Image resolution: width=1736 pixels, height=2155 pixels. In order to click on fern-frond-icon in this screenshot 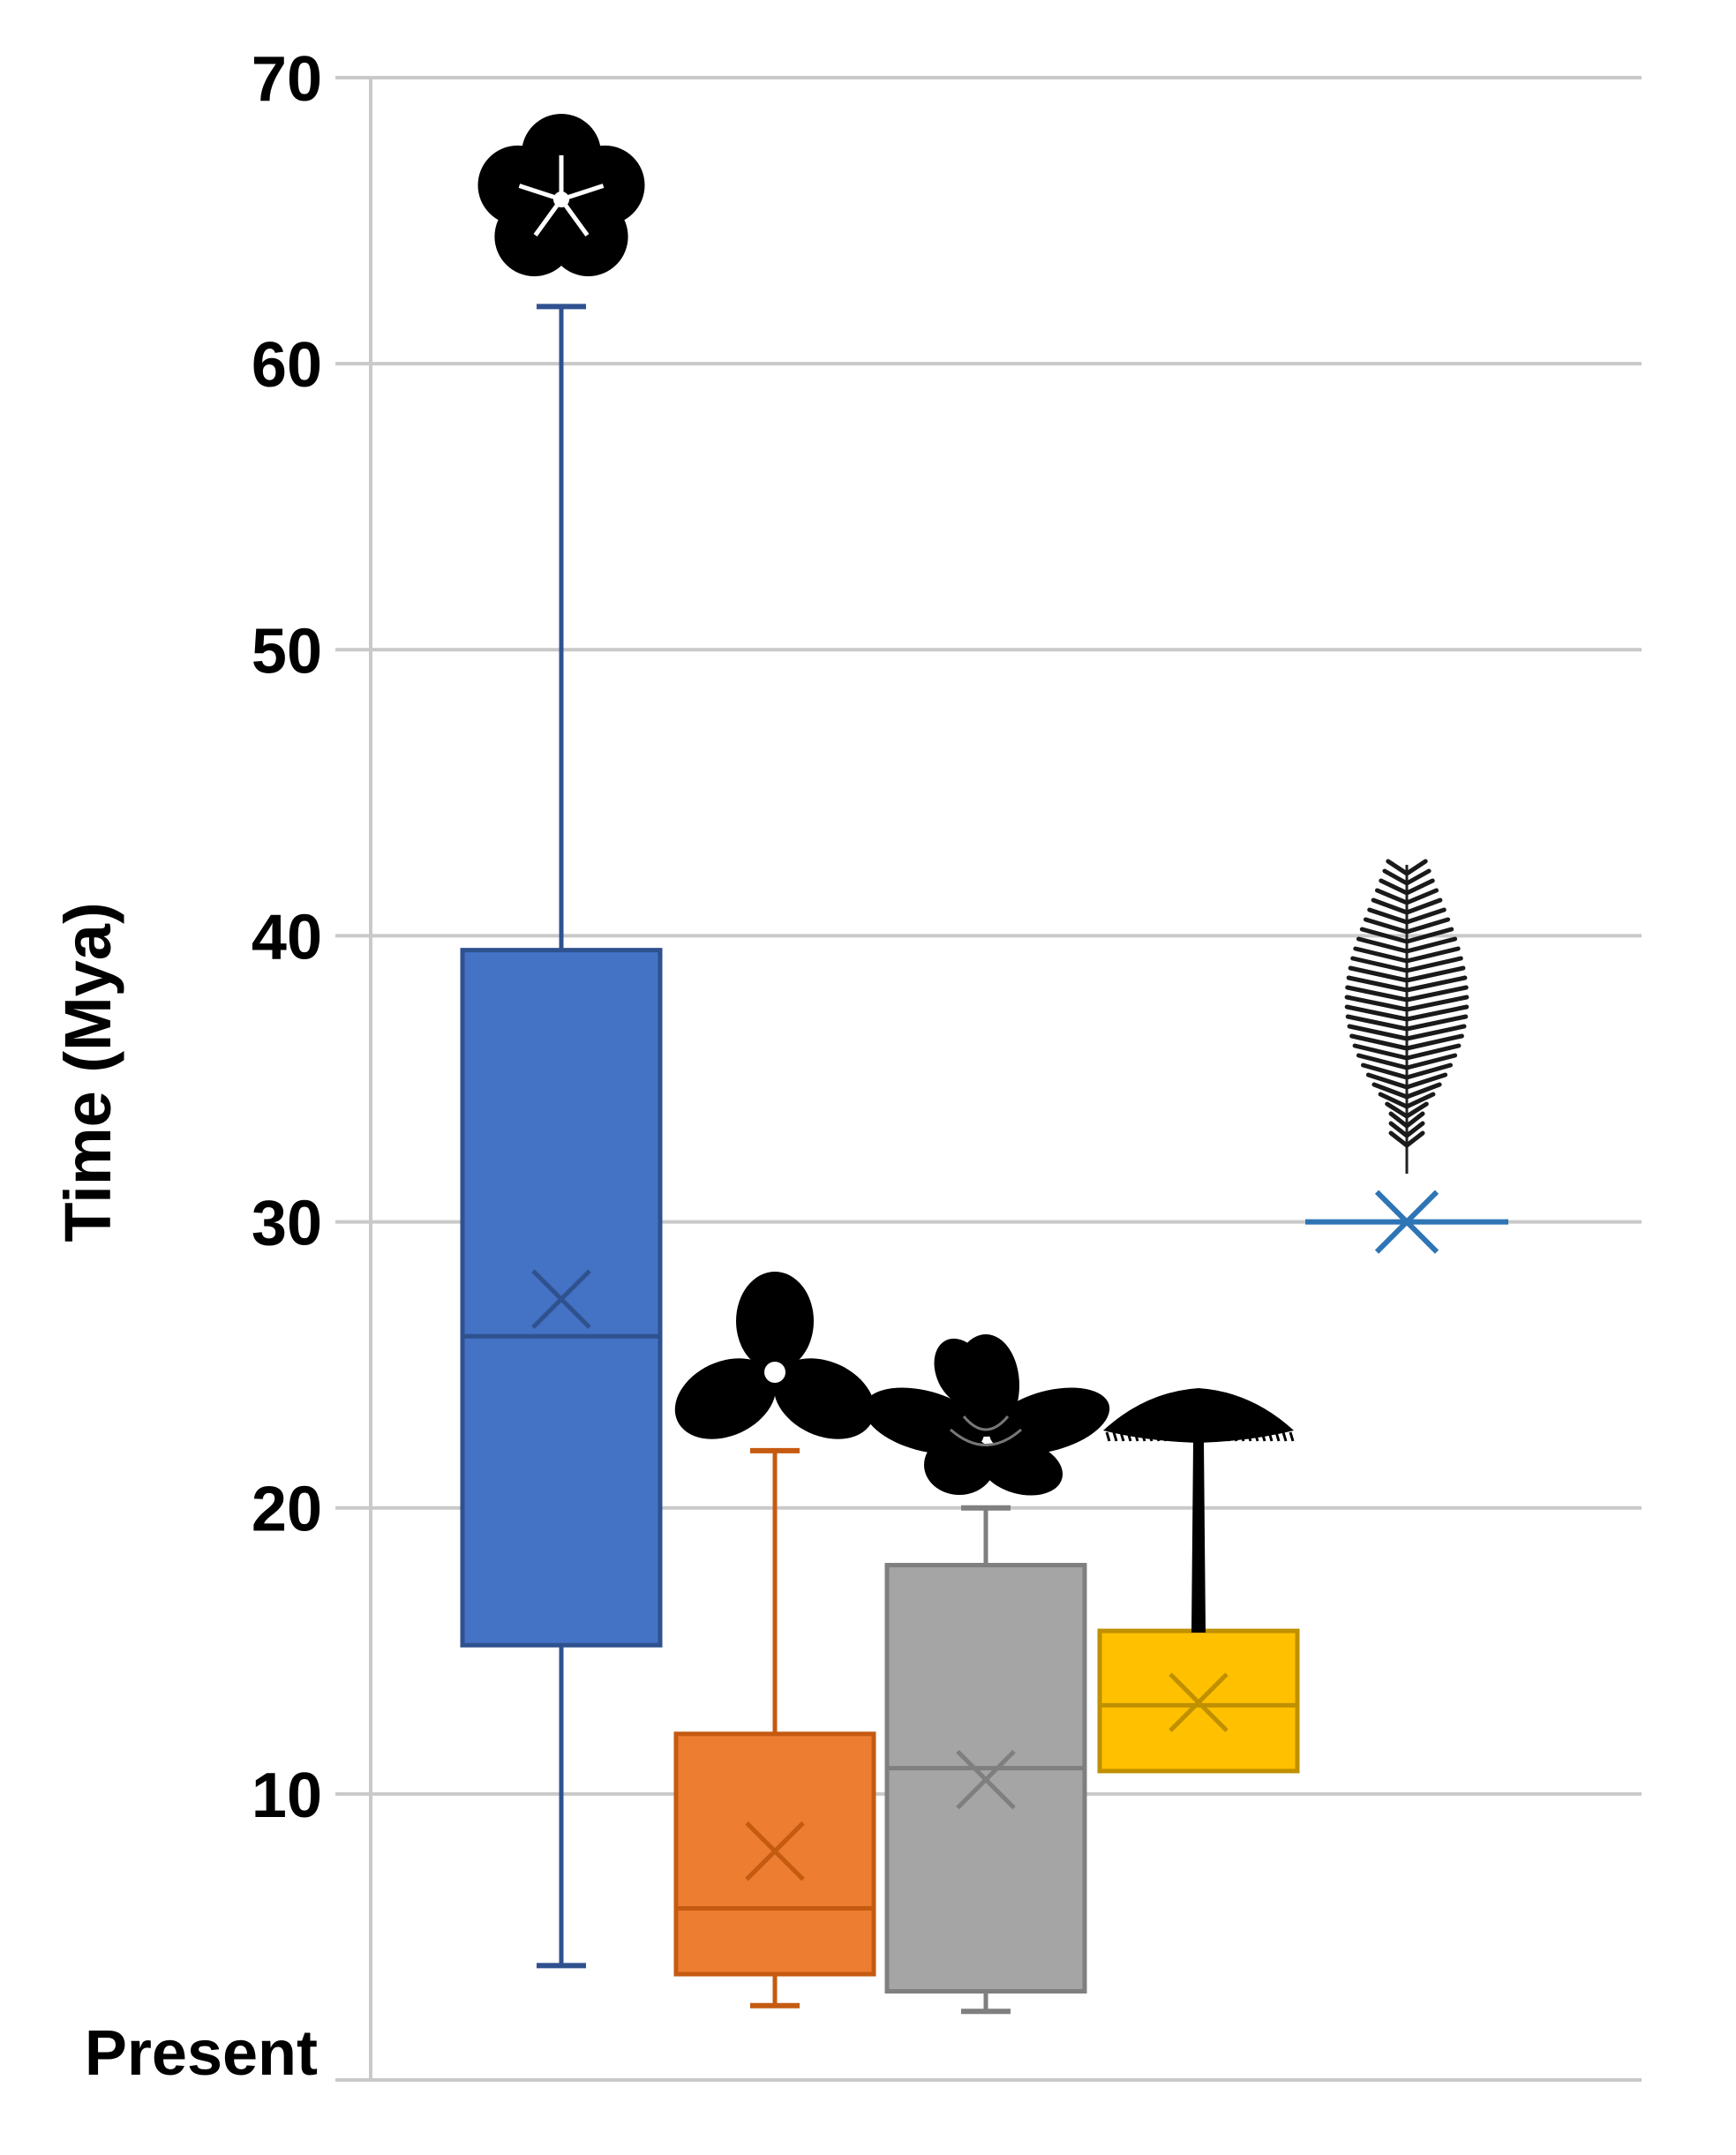, I will do `click(1406, 1016)`.